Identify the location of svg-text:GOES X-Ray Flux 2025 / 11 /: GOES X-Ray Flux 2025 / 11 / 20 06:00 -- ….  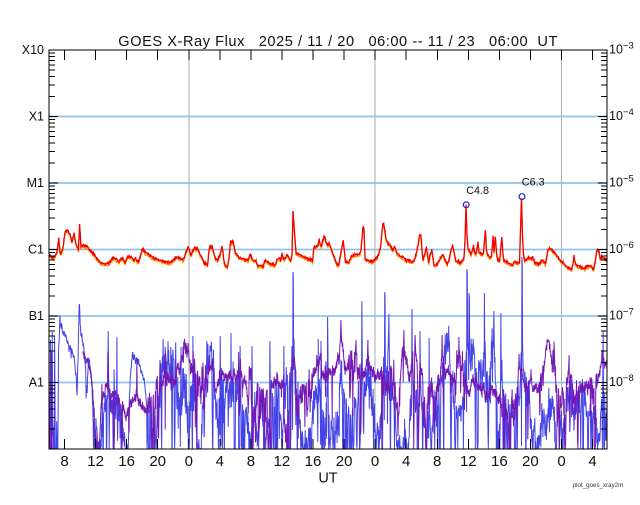
(338, 42).